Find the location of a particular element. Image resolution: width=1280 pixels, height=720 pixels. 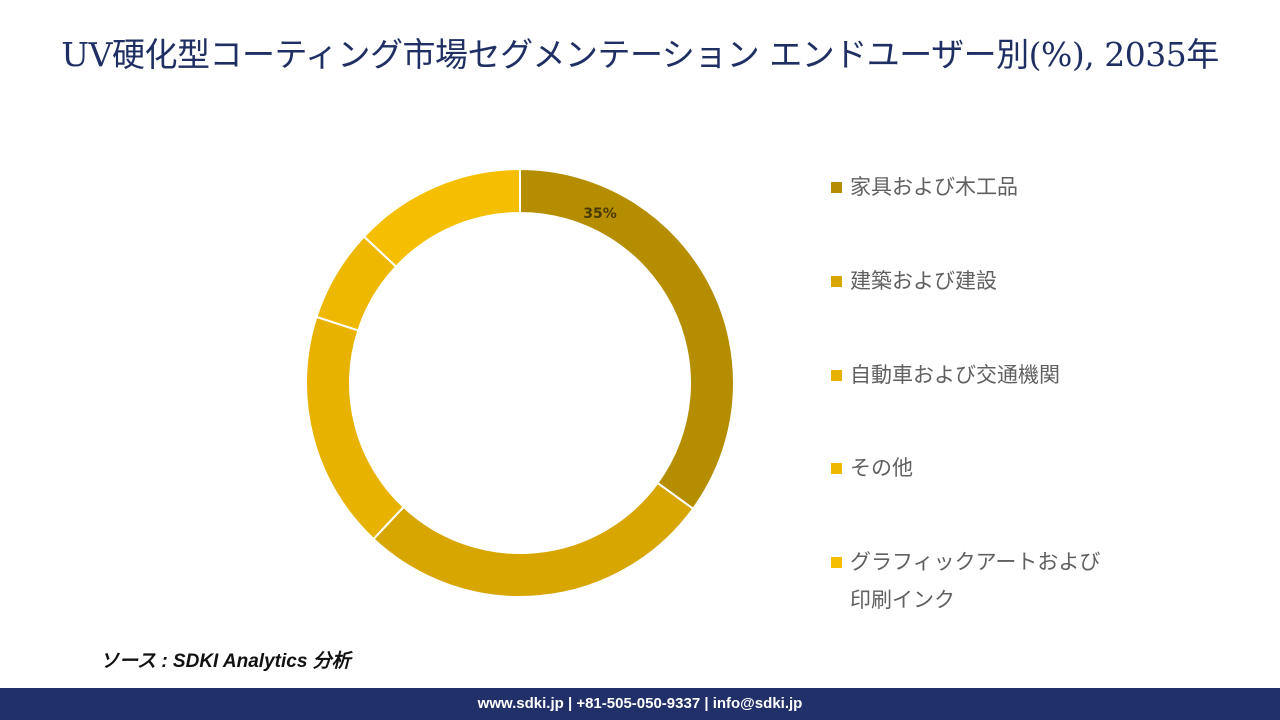

donut-slice-construction is located at coordinates (533, 539).